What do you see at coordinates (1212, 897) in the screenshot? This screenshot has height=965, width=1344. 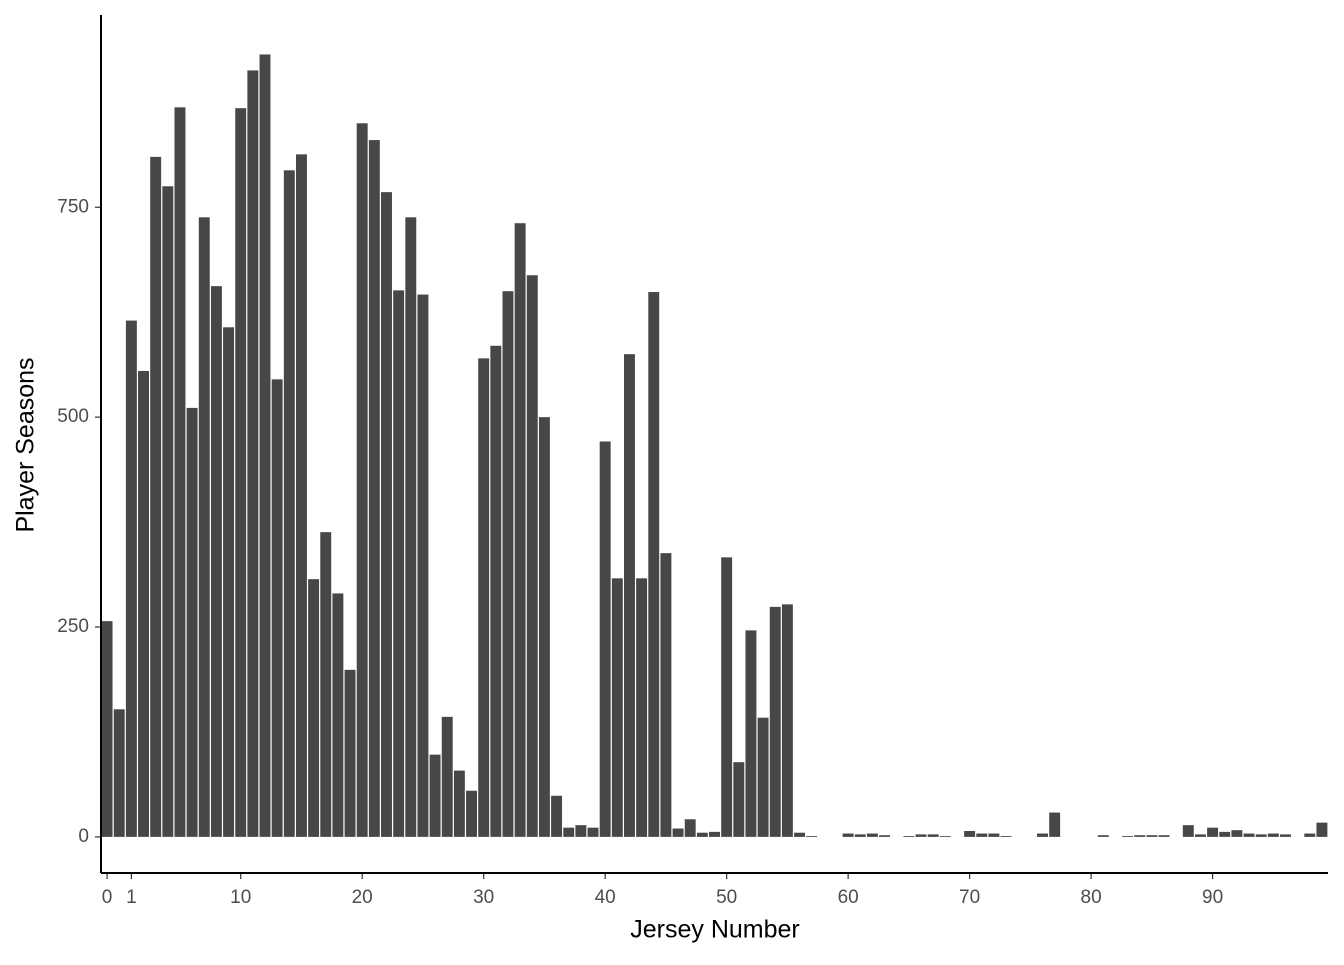 I see `x-tick-label: 90` at bounding box center [1212, 897].